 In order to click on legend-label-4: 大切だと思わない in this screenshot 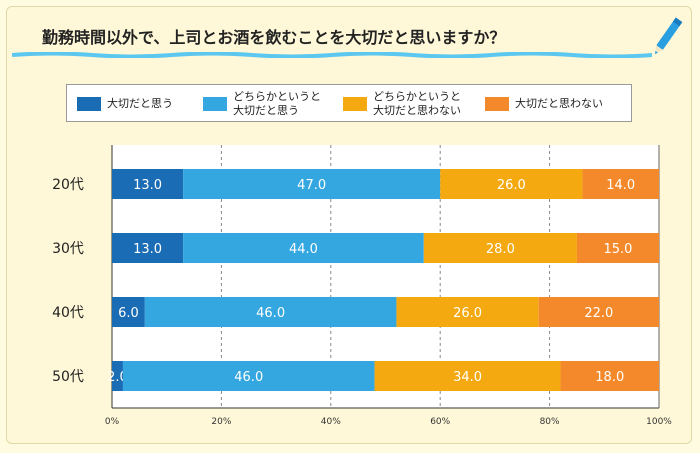, I will do `click(559, 103)`.